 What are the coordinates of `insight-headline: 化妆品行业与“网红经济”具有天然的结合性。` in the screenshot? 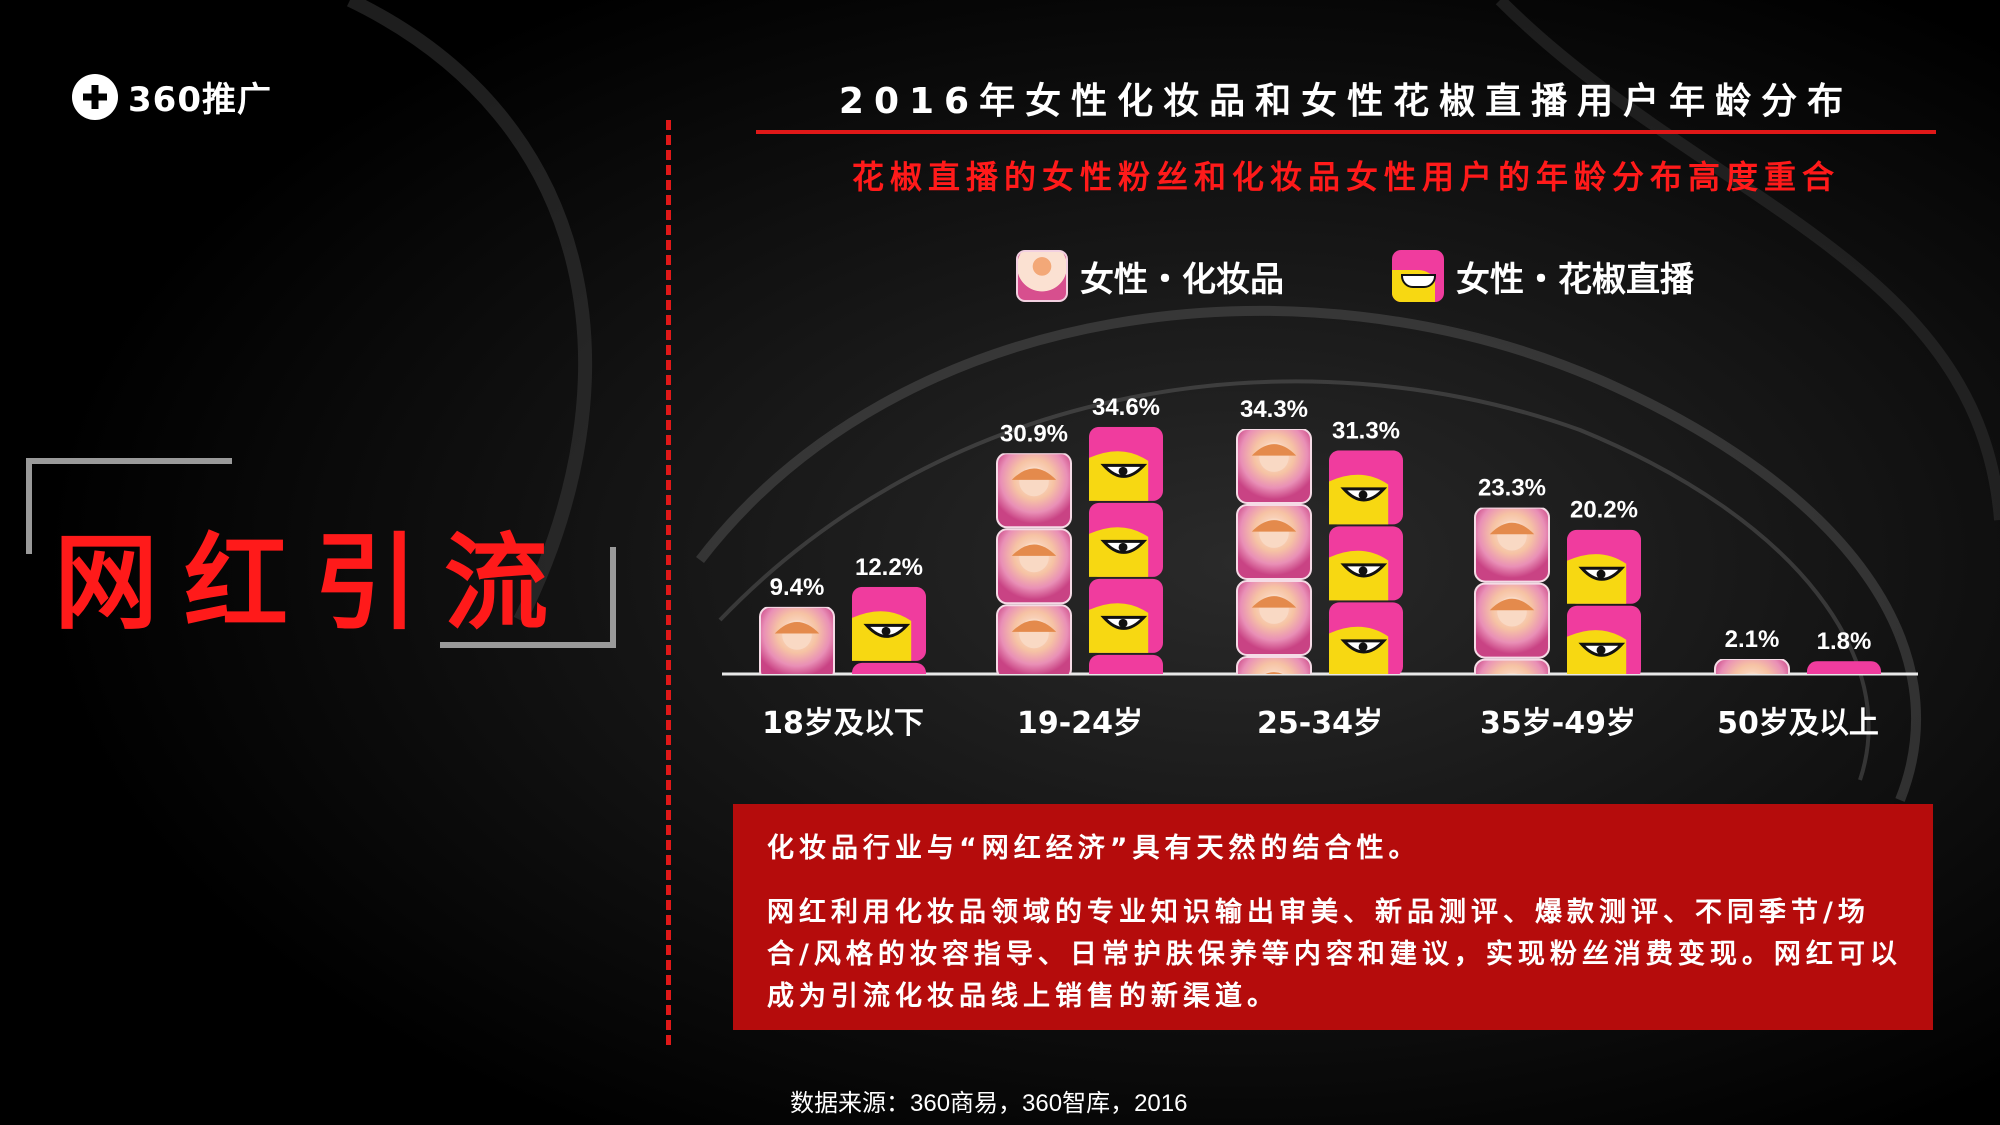 It's located at (1094, 848).